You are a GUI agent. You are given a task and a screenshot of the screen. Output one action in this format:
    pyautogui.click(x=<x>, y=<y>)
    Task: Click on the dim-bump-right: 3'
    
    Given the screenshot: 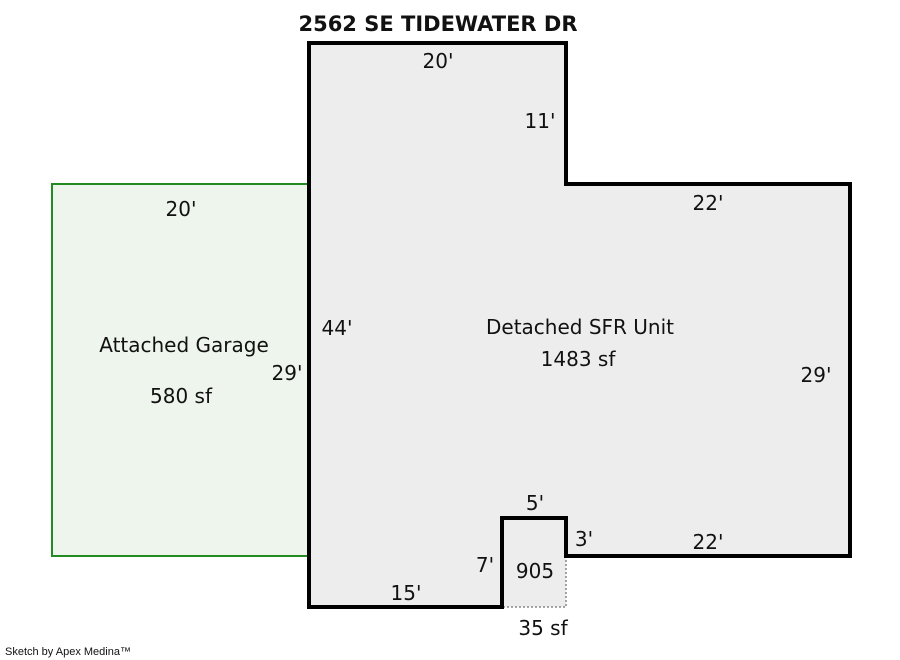 What is the action you would take?
    pyautogui.click(x=584, y=539)
    